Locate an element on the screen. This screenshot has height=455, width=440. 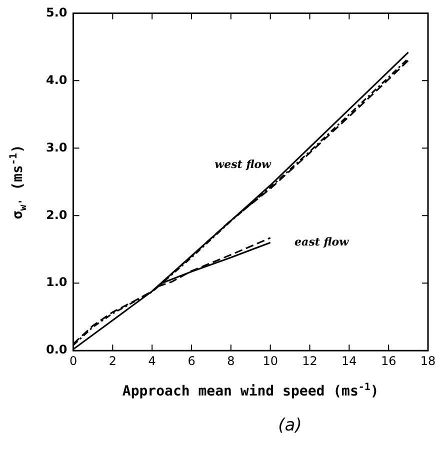
x-tick-label: 12 is located at coordinates (310, 361).